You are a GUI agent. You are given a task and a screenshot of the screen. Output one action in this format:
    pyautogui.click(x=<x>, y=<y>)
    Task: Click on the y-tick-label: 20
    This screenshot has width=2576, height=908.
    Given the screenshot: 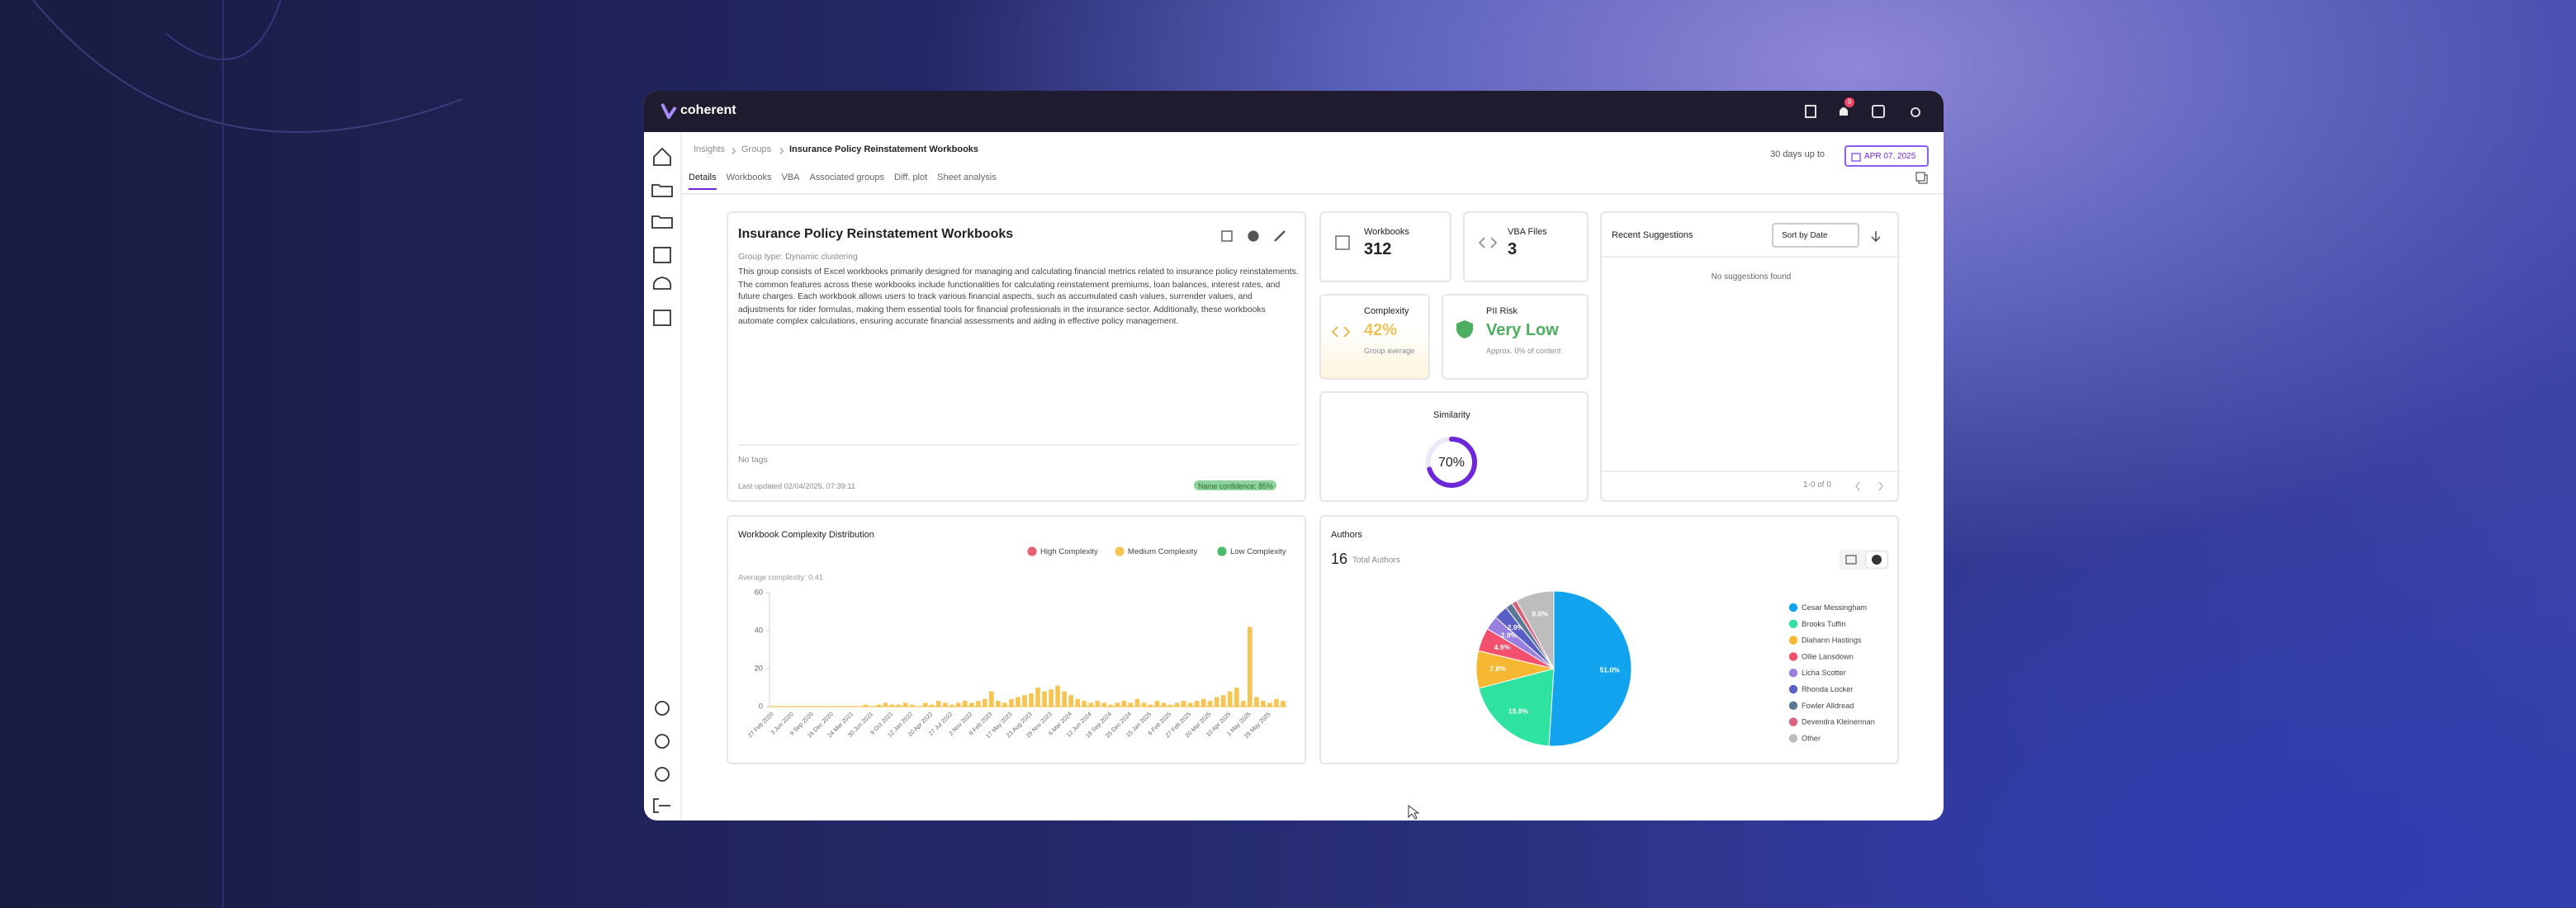 What is the action you would take?
    pyautogui.click(x=759, y=668)
    